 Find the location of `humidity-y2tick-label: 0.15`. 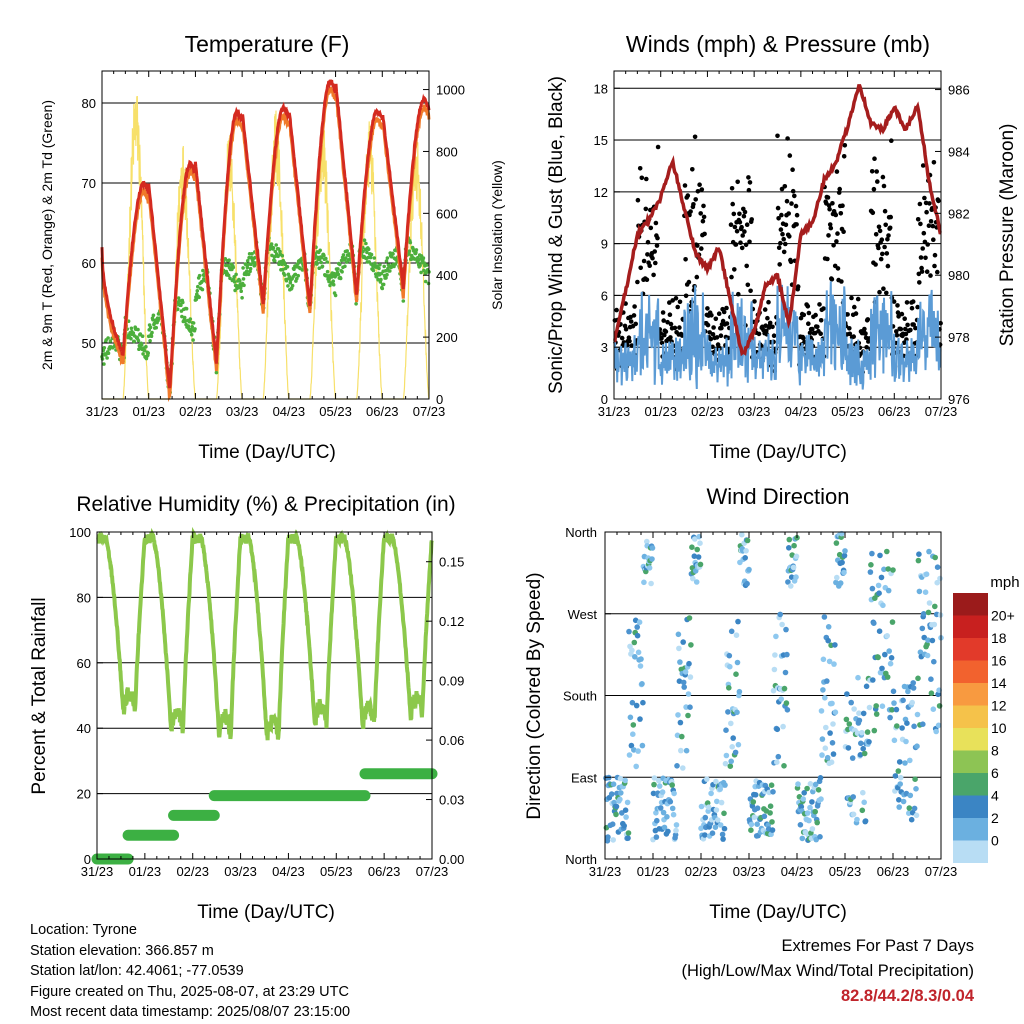

humidity-y2tick-label: 0.15 is located at coordinates (451, 562).